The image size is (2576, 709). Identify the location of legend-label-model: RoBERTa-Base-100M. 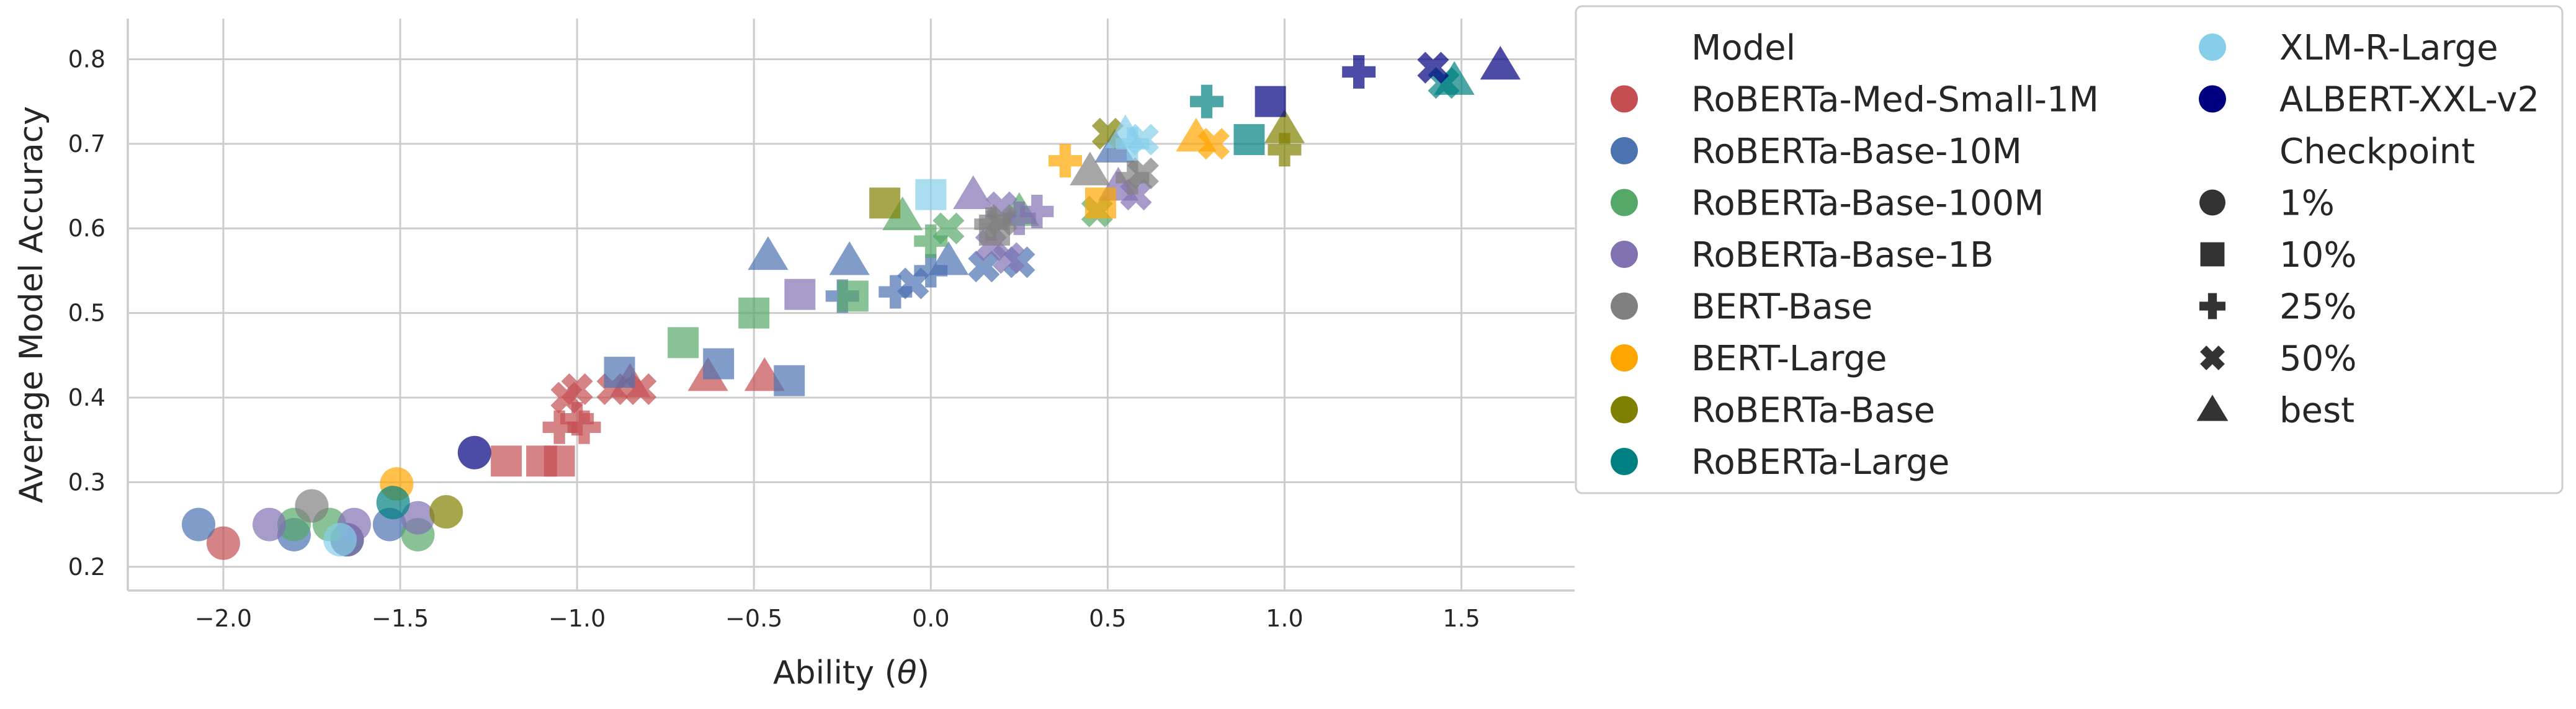
(1867, 204).